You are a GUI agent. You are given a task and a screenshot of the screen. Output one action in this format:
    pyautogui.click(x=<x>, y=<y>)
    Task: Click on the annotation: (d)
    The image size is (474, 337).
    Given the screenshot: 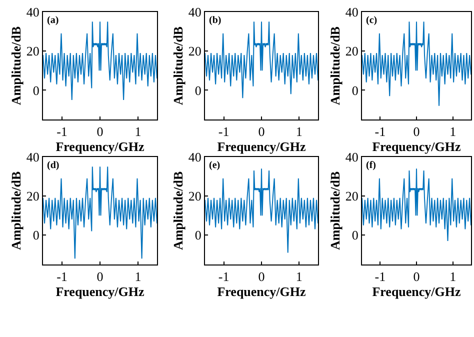 What is the action you would take?
    pyautogui.click(x=53, y=165)
    